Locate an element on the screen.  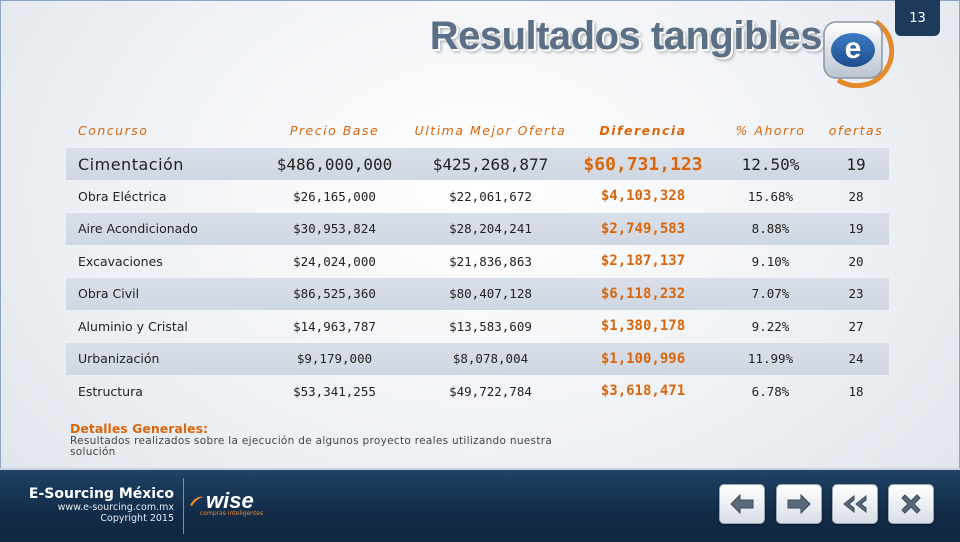
cell-ultima-oferta: $13,583,609 is located at coordinates (490, 326).